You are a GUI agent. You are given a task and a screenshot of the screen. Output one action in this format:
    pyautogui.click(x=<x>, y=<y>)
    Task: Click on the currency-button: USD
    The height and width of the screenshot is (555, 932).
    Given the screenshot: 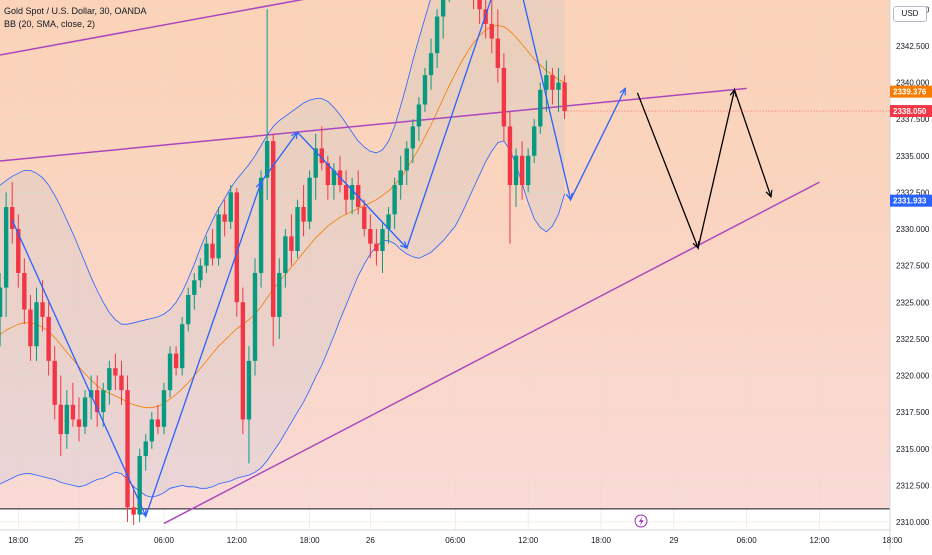 What is the action you would take?
    pyautogui.click(x=910, y=14)
    